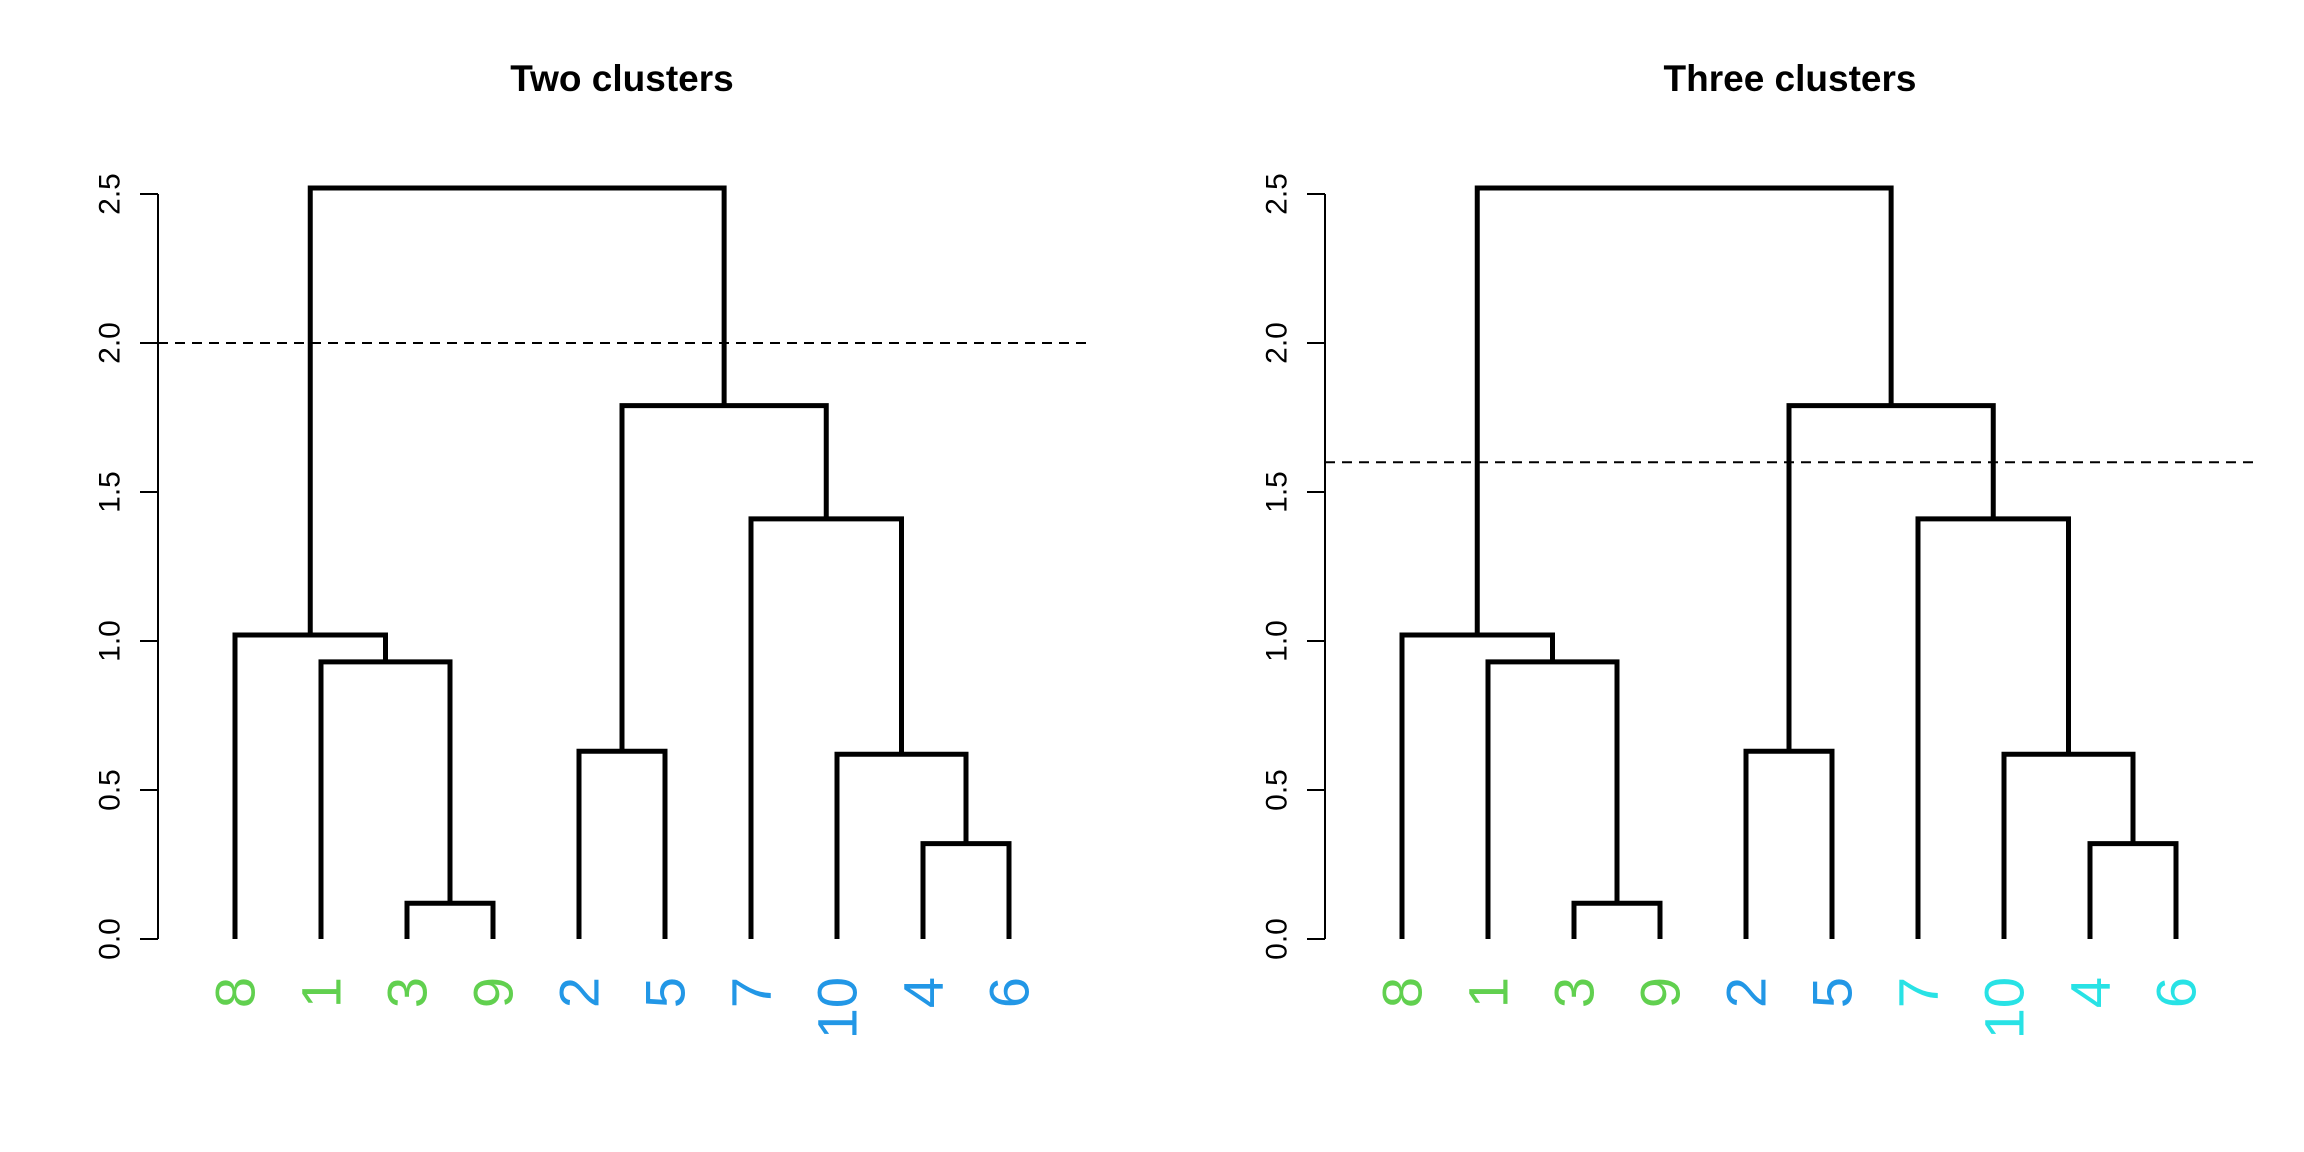 The image size is (2304, 1152). I want to click on chart-title: Three clusters, so click(1790, 78).